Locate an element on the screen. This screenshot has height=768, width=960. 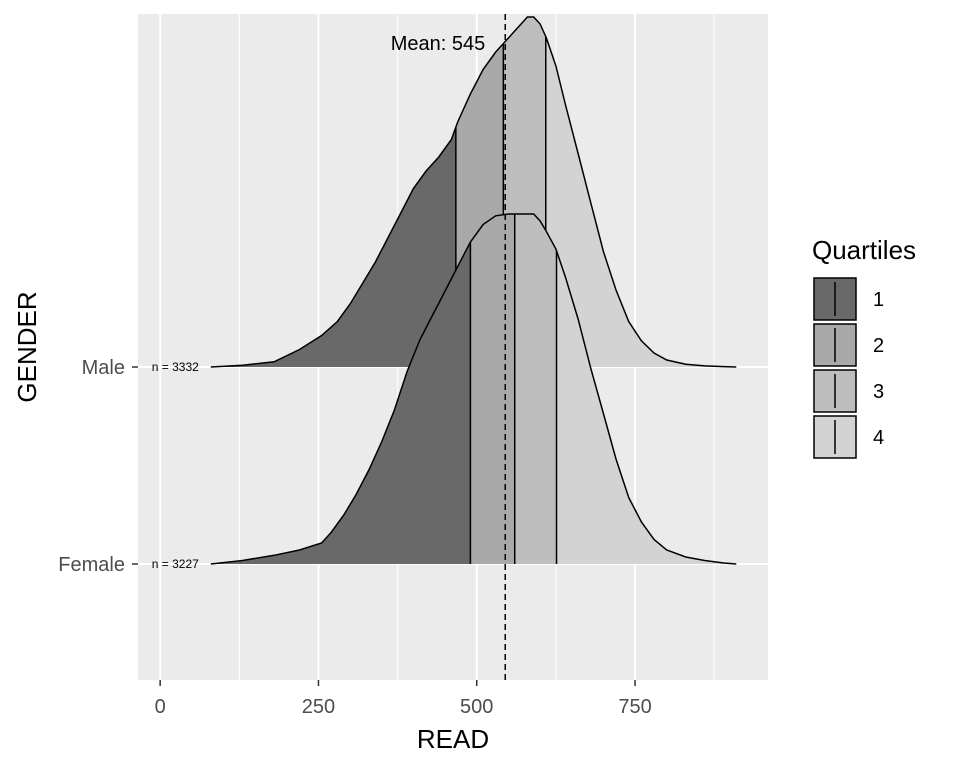
y-axis: Female Male is located at coordinates (98, 466).